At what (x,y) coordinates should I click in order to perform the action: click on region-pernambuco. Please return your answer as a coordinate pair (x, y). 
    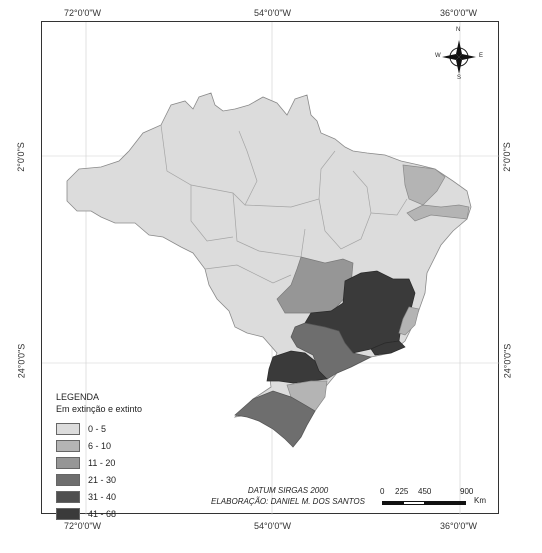
    Looking at the image, I should click on (438, 213).